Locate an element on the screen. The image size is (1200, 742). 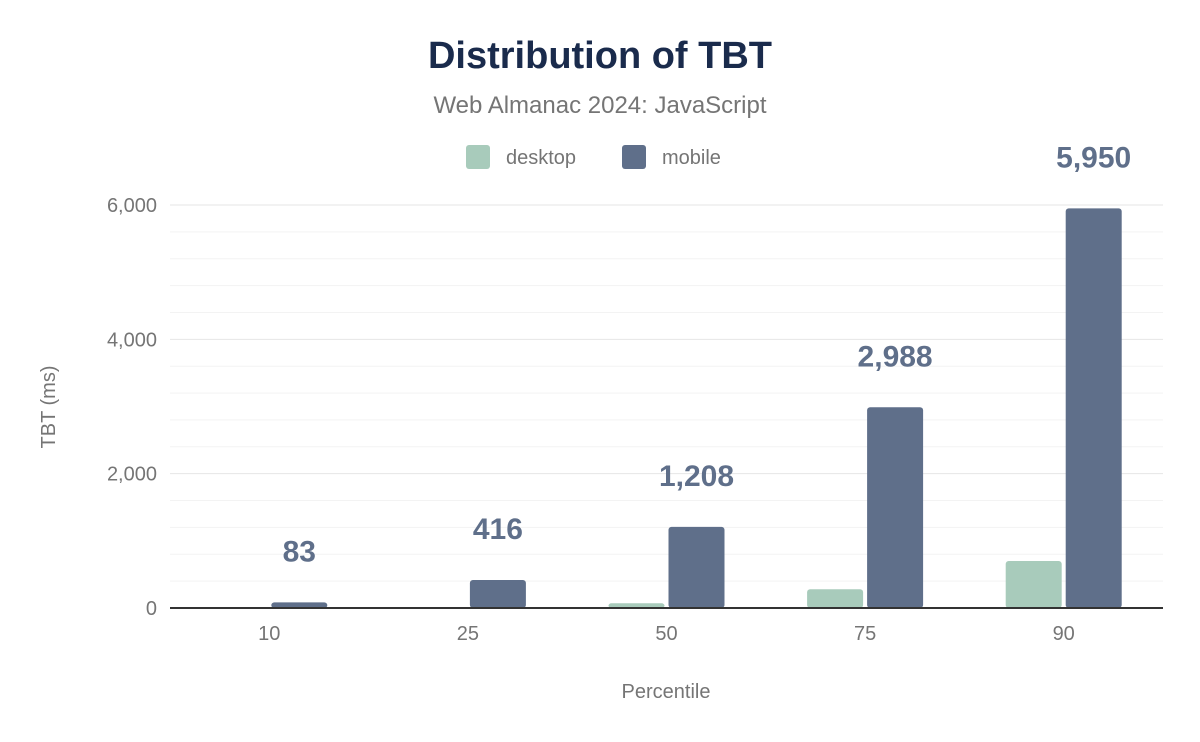
chart-title: Distribution of TBT is located at coordinates (600, 56).